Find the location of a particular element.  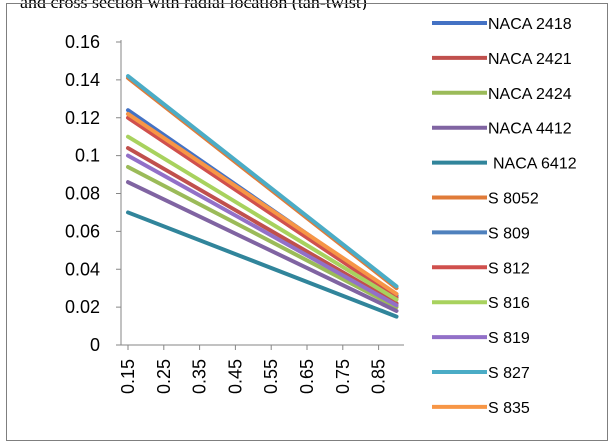

y-tick-label: 0.1 is located at coordinates (87, 156).